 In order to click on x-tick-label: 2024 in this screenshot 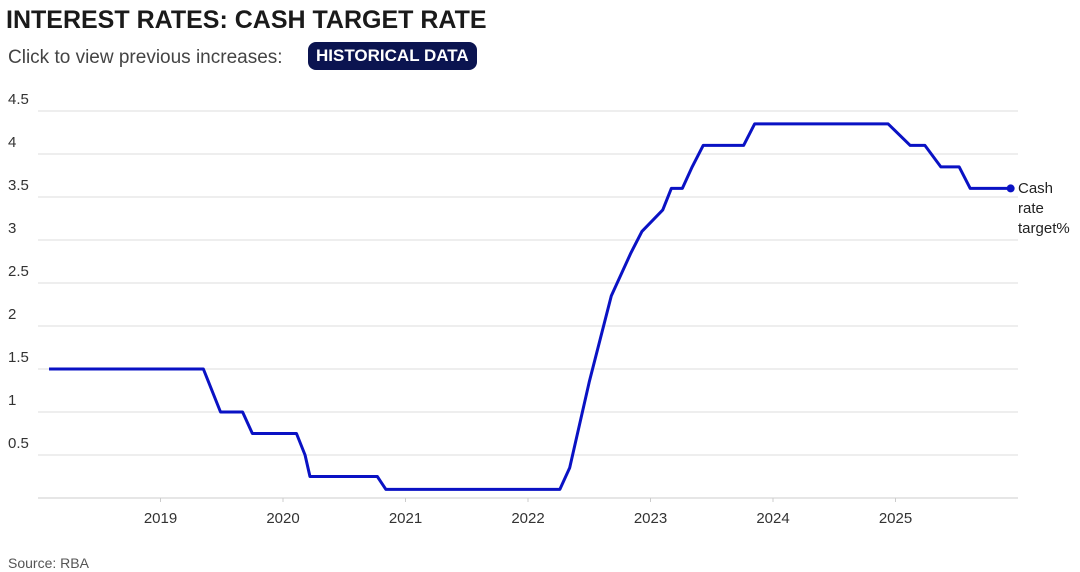, I will do `click(772, 518)`.